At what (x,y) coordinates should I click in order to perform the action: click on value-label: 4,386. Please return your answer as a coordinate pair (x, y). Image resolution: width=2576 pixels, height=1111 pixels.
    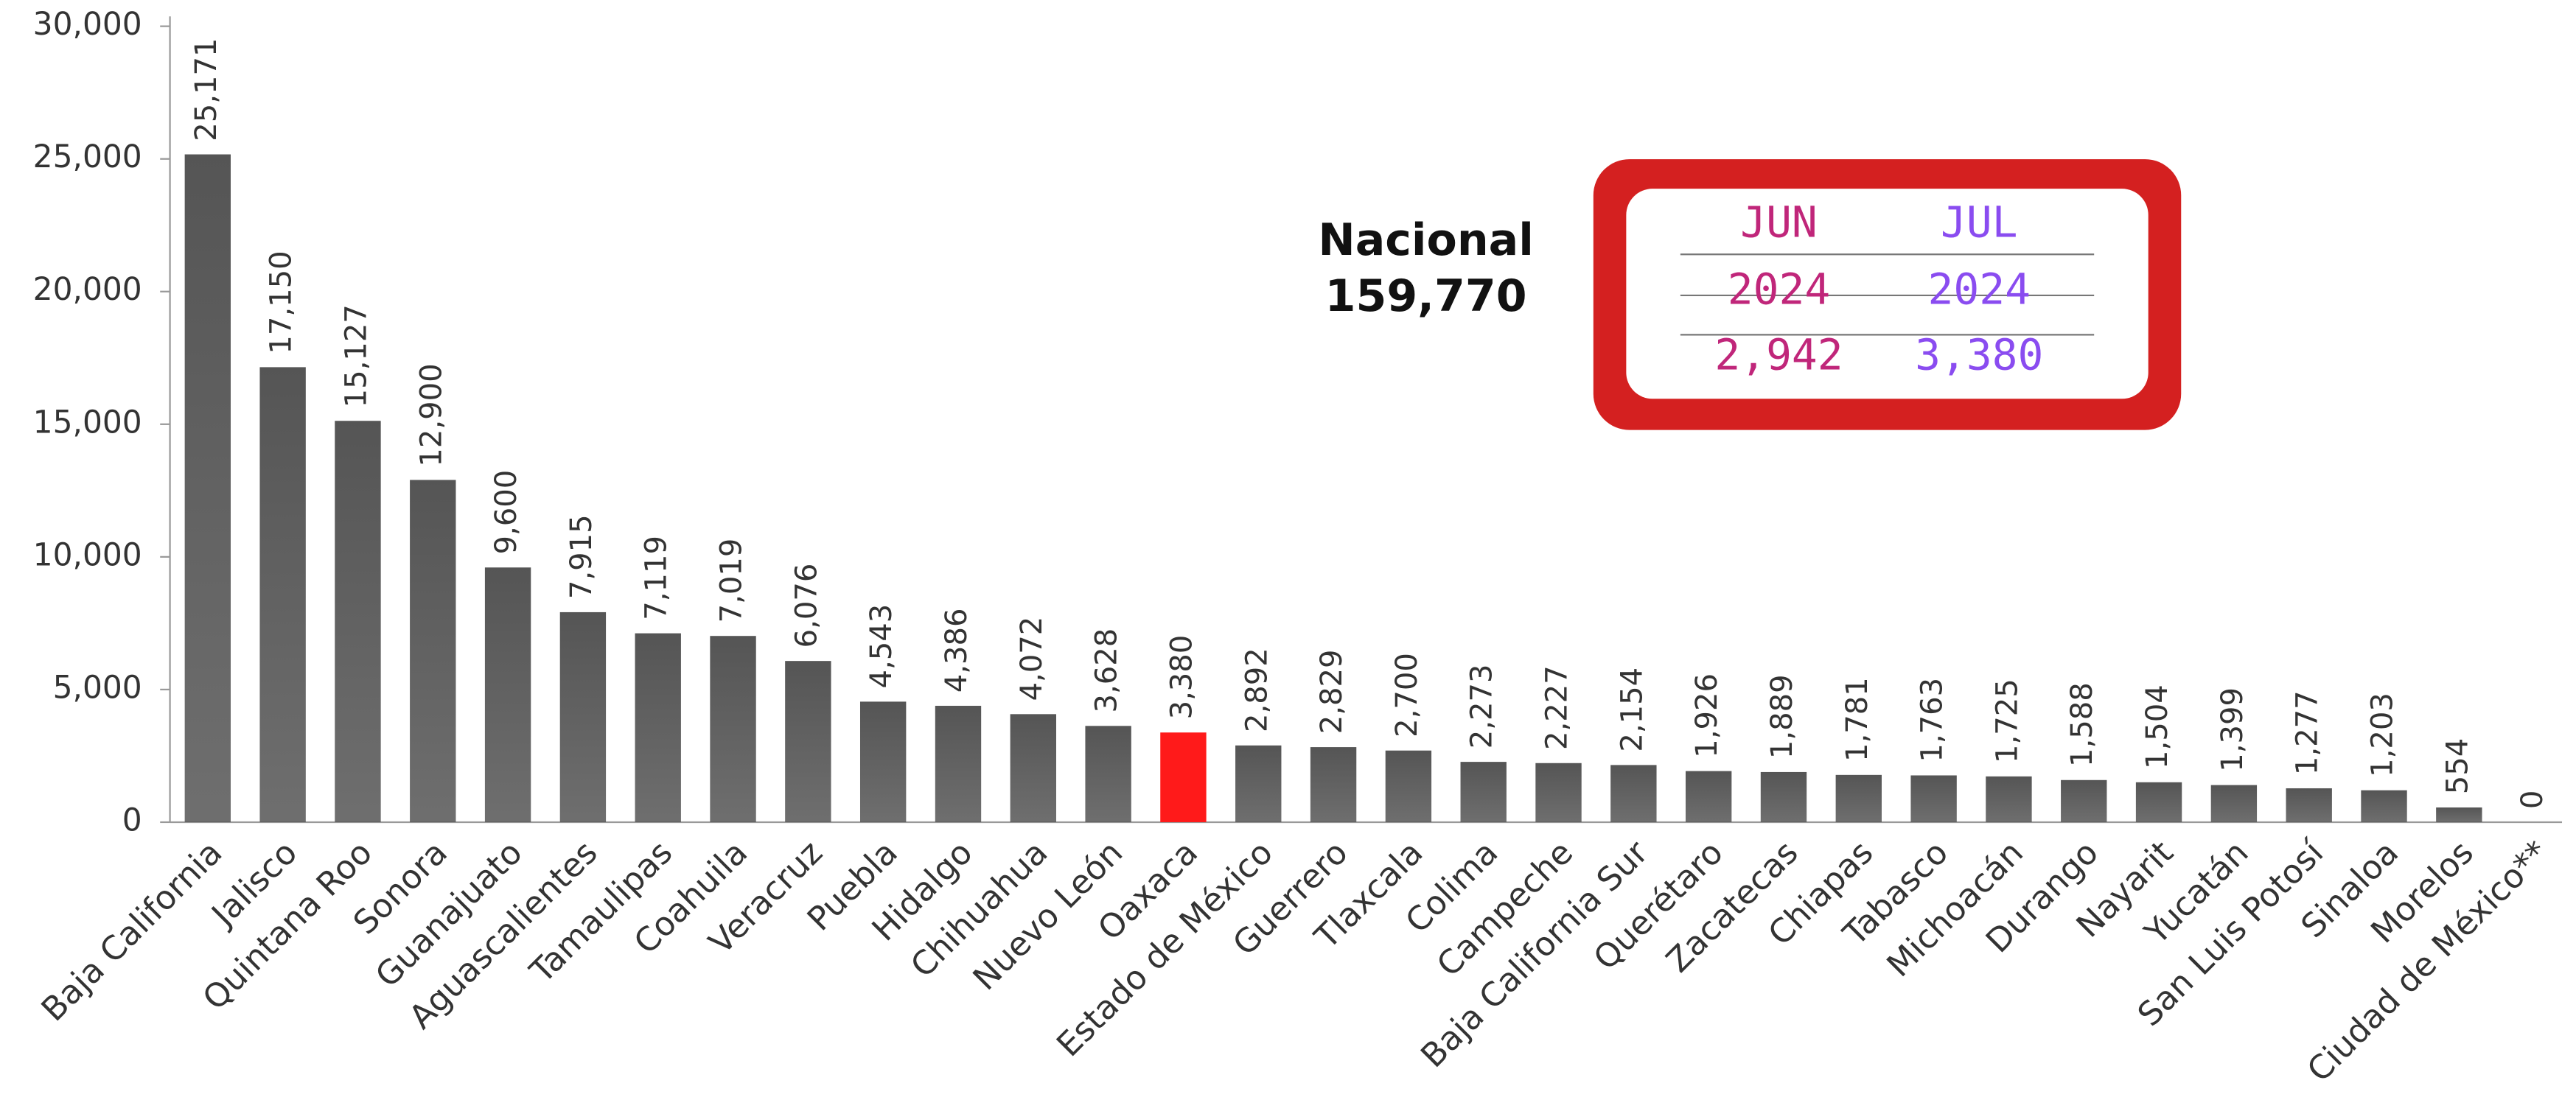
    Looking at the image, I should click on (957, 650).